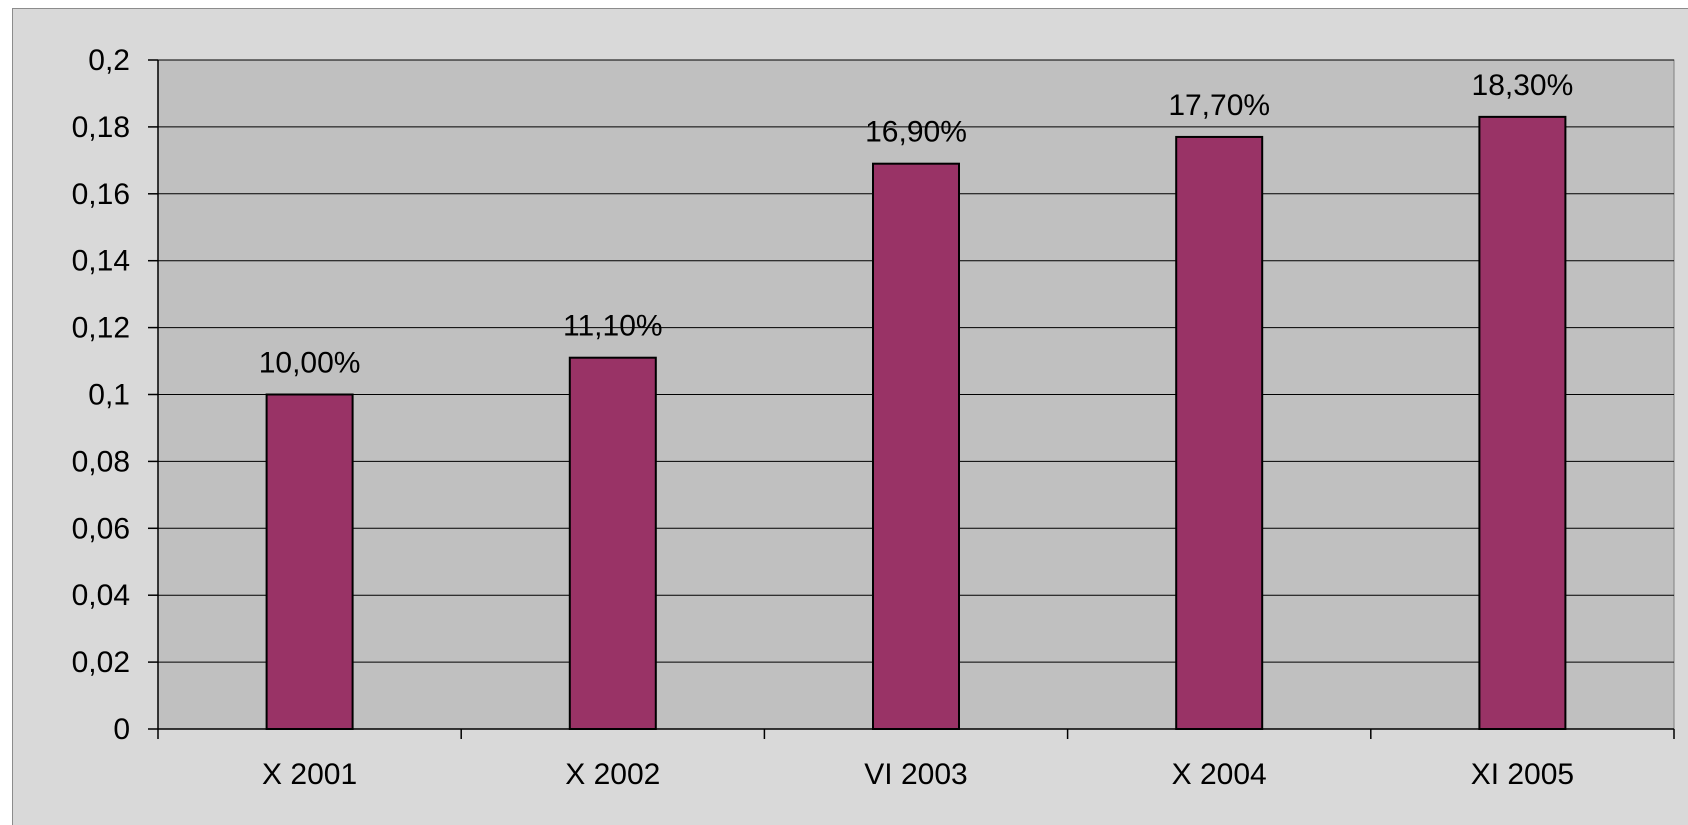 The height and width of the screenshot is (825, 1688). I want to click on y-tick-label: 0,1, so click(109, 395).